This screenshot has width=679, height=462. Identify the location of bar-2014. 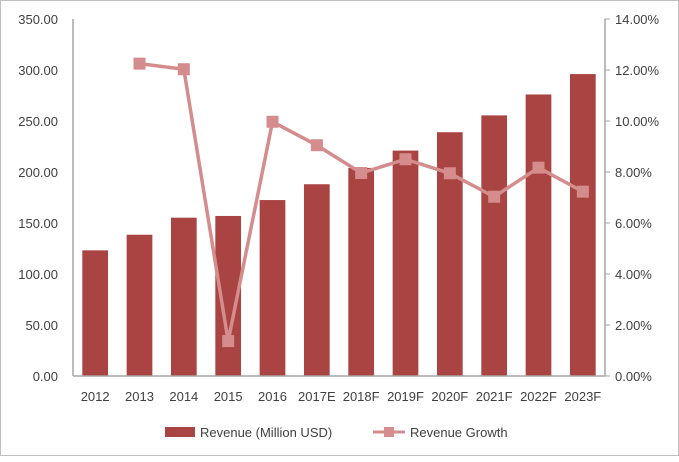
(183, 296).